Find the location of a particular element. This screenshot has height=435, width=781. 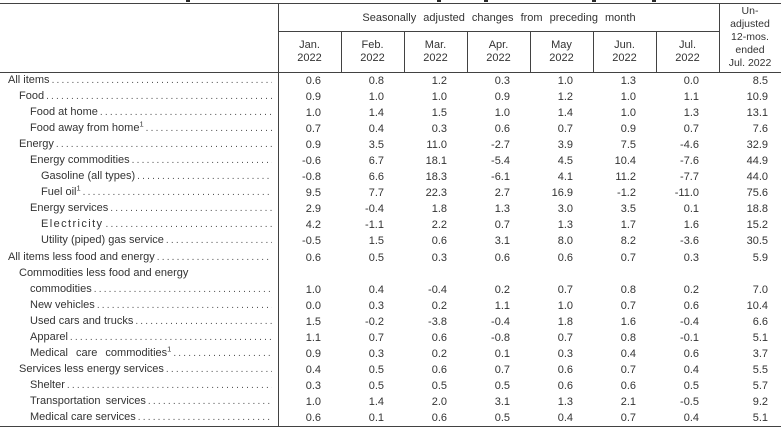

value-cell: 3.0 is located at coordinates (565, 209).